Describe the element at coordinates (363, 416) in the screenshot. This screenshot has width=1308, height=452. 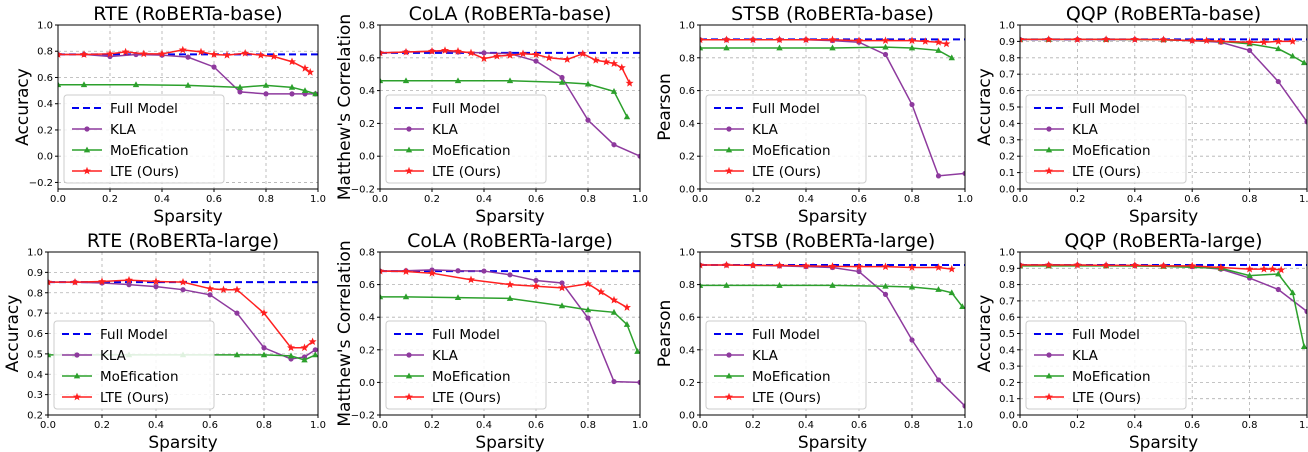
I see `y-tick-label: −0.2` at that location.